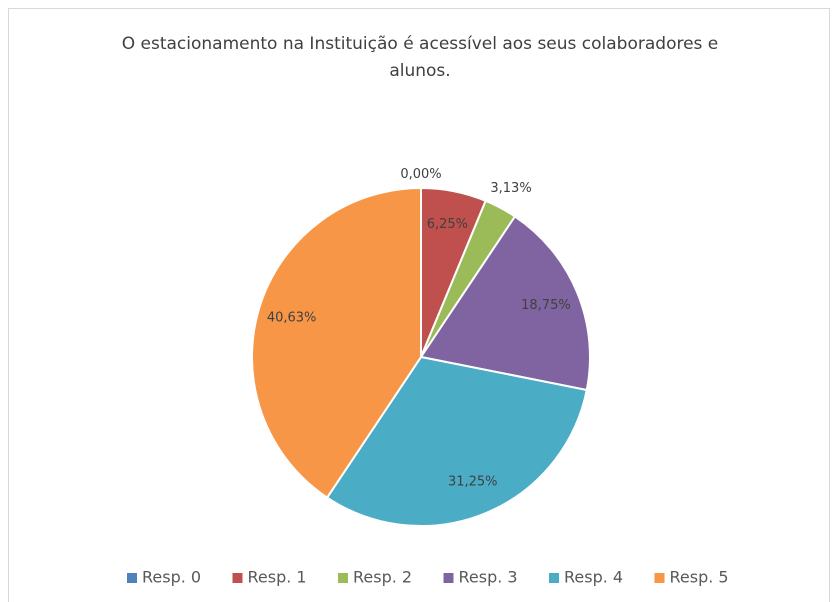  Describe the element at coordinates (171, 577) in the screenshot. I see `legend-label: Resp. 0` at that location.